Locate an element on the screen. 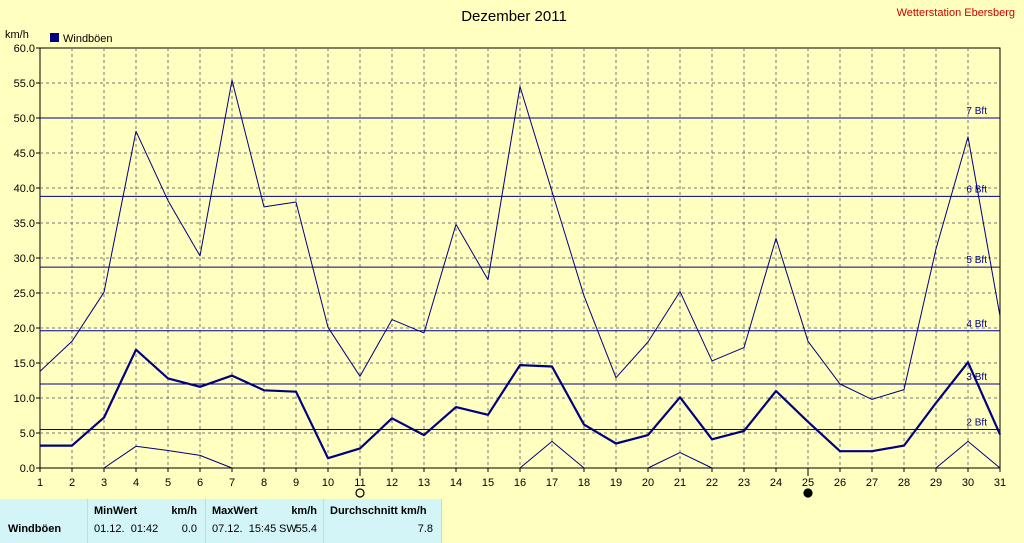 The image size is (1024, 543). max-direction: SW is located at coordinates (288, 529).